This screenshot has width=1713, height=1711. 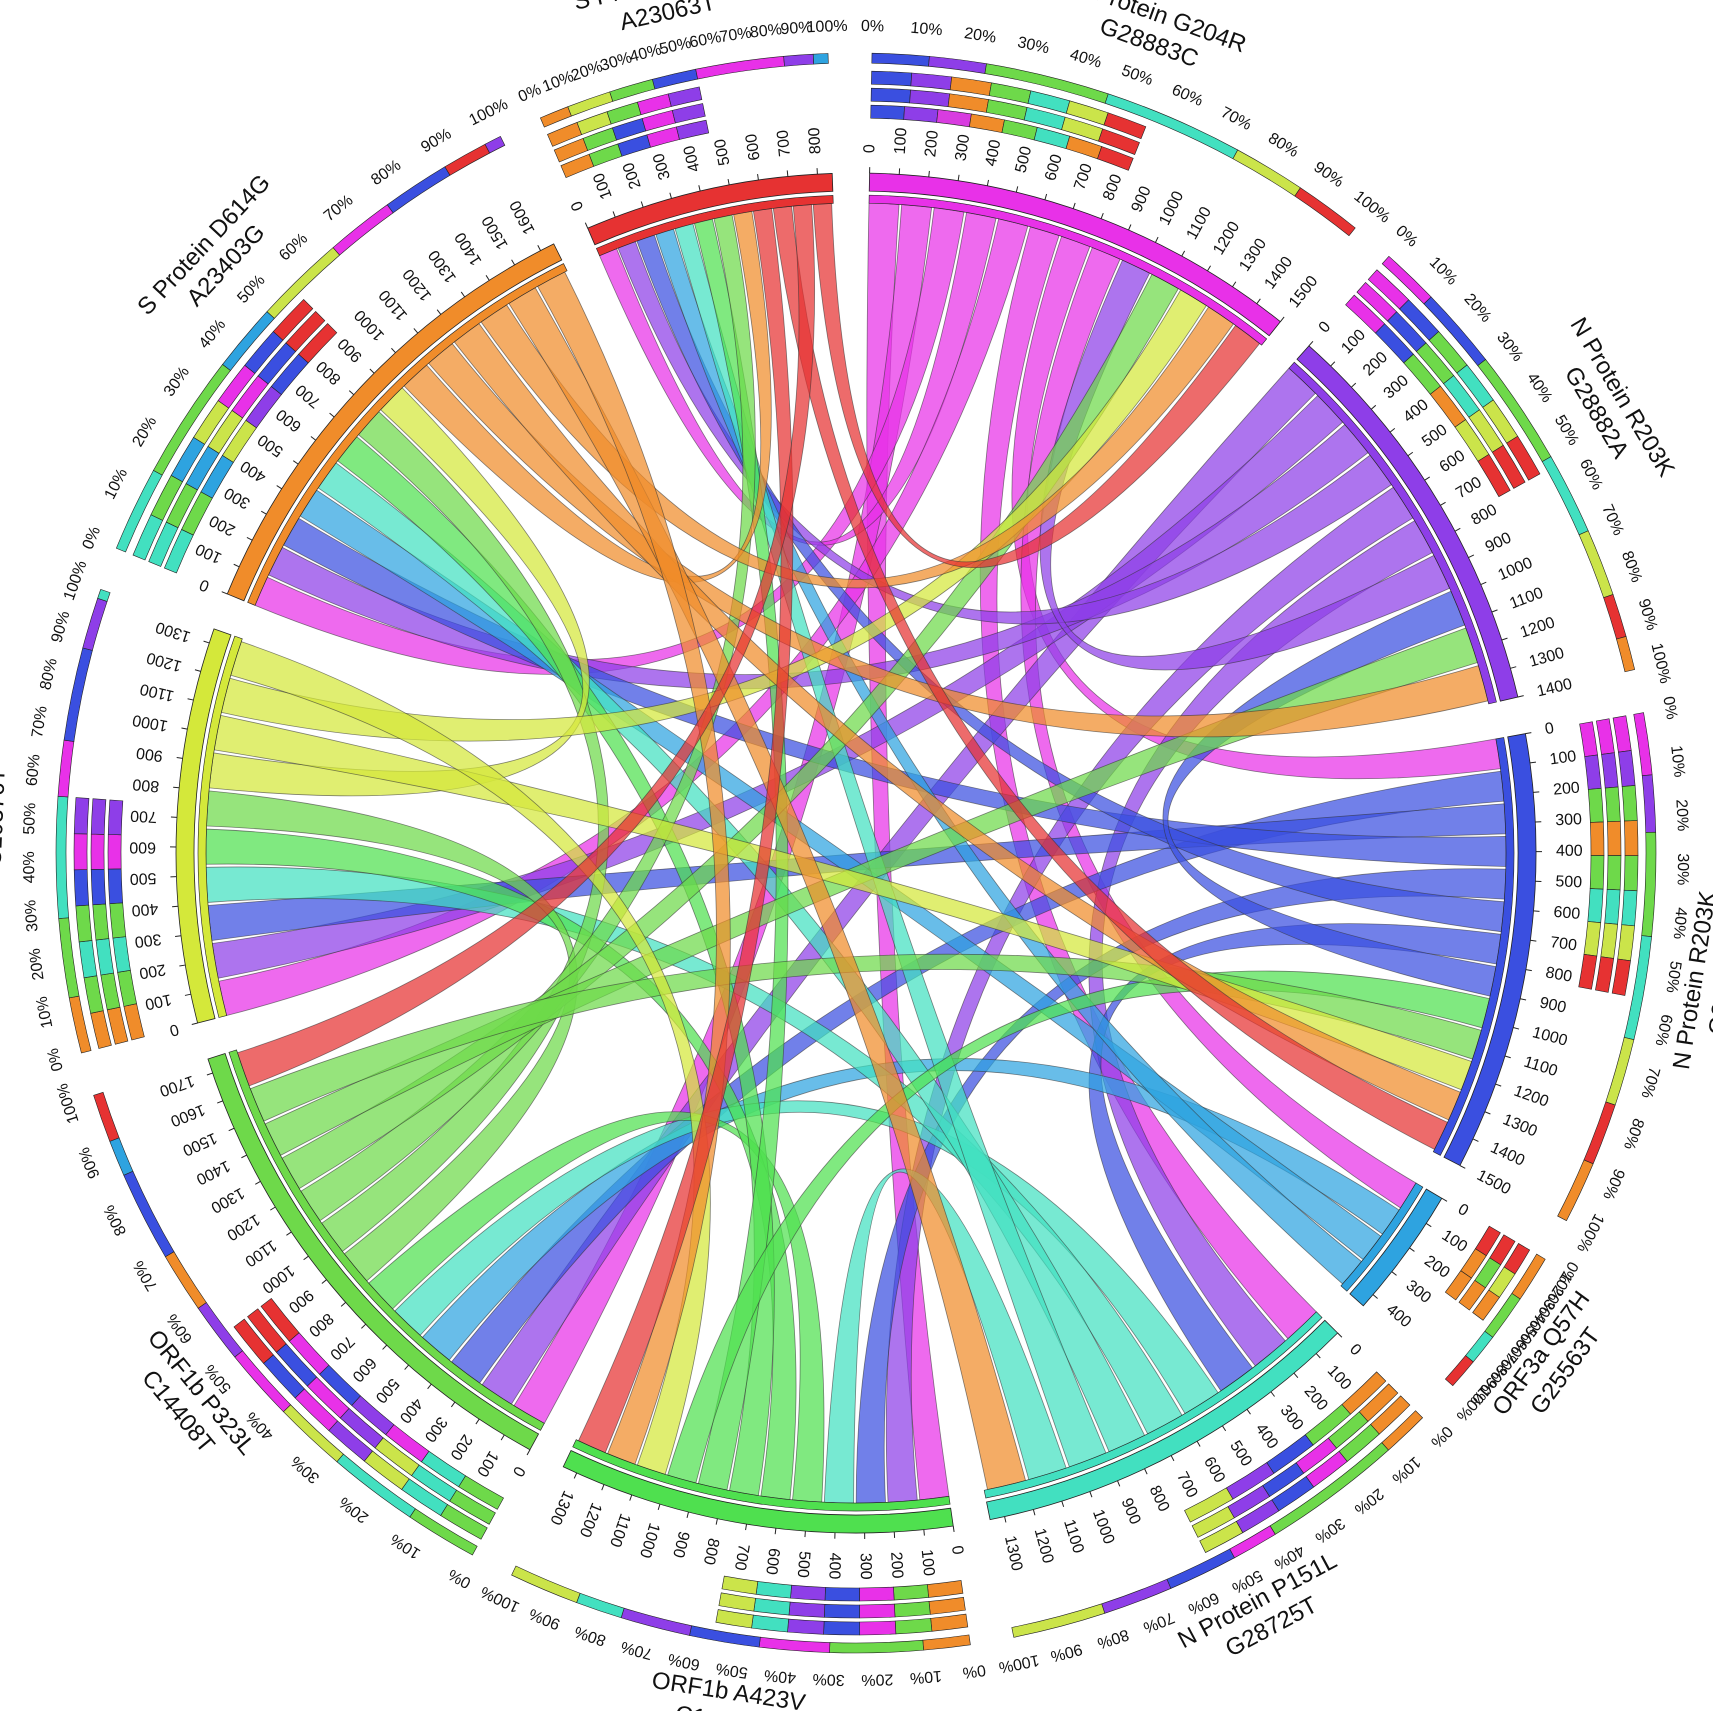 I want to click on tick-label-orf1b423-900: 900, so click(x=680, y=1544).